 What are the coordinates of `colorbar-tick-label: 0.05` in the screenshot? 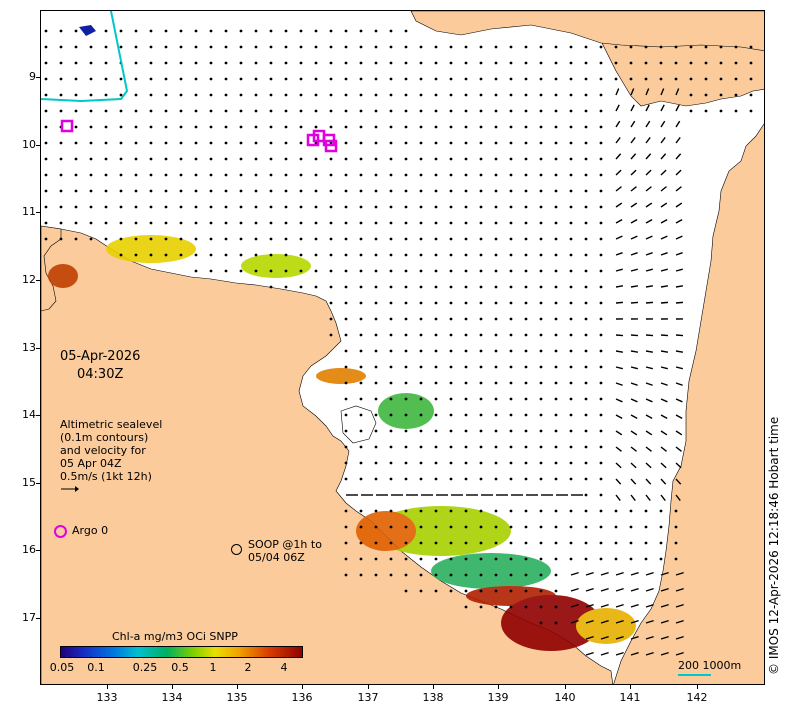 It's located at (62, 667).